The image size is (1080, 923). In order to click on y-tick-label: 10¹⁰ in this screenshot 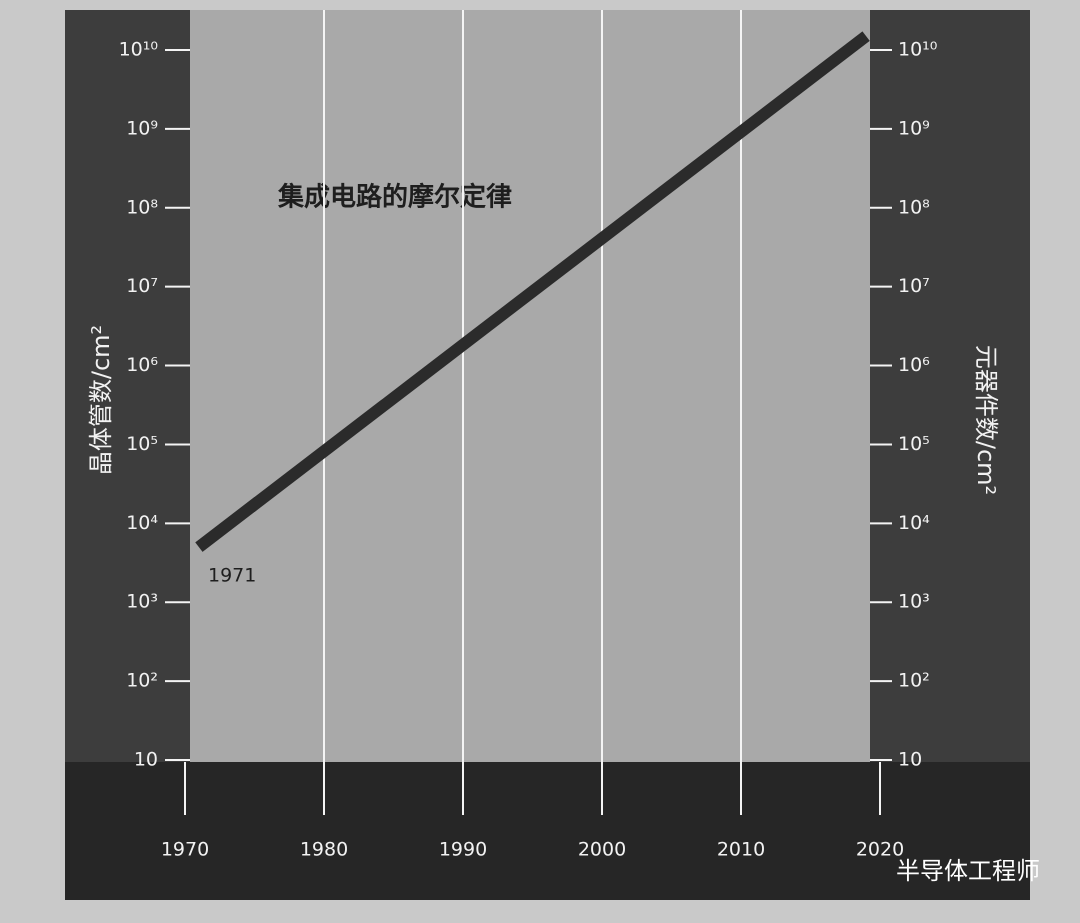, I will do `click(138, 50)`.